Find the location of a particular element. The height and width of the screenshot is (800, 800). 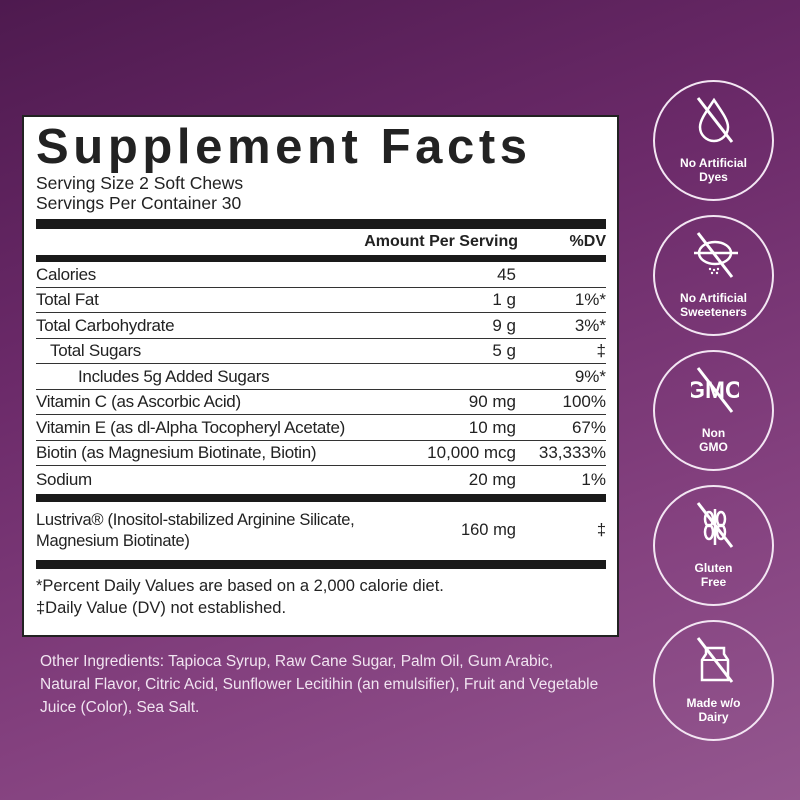

badge-line2: Free is located at coordinates (713, 582).